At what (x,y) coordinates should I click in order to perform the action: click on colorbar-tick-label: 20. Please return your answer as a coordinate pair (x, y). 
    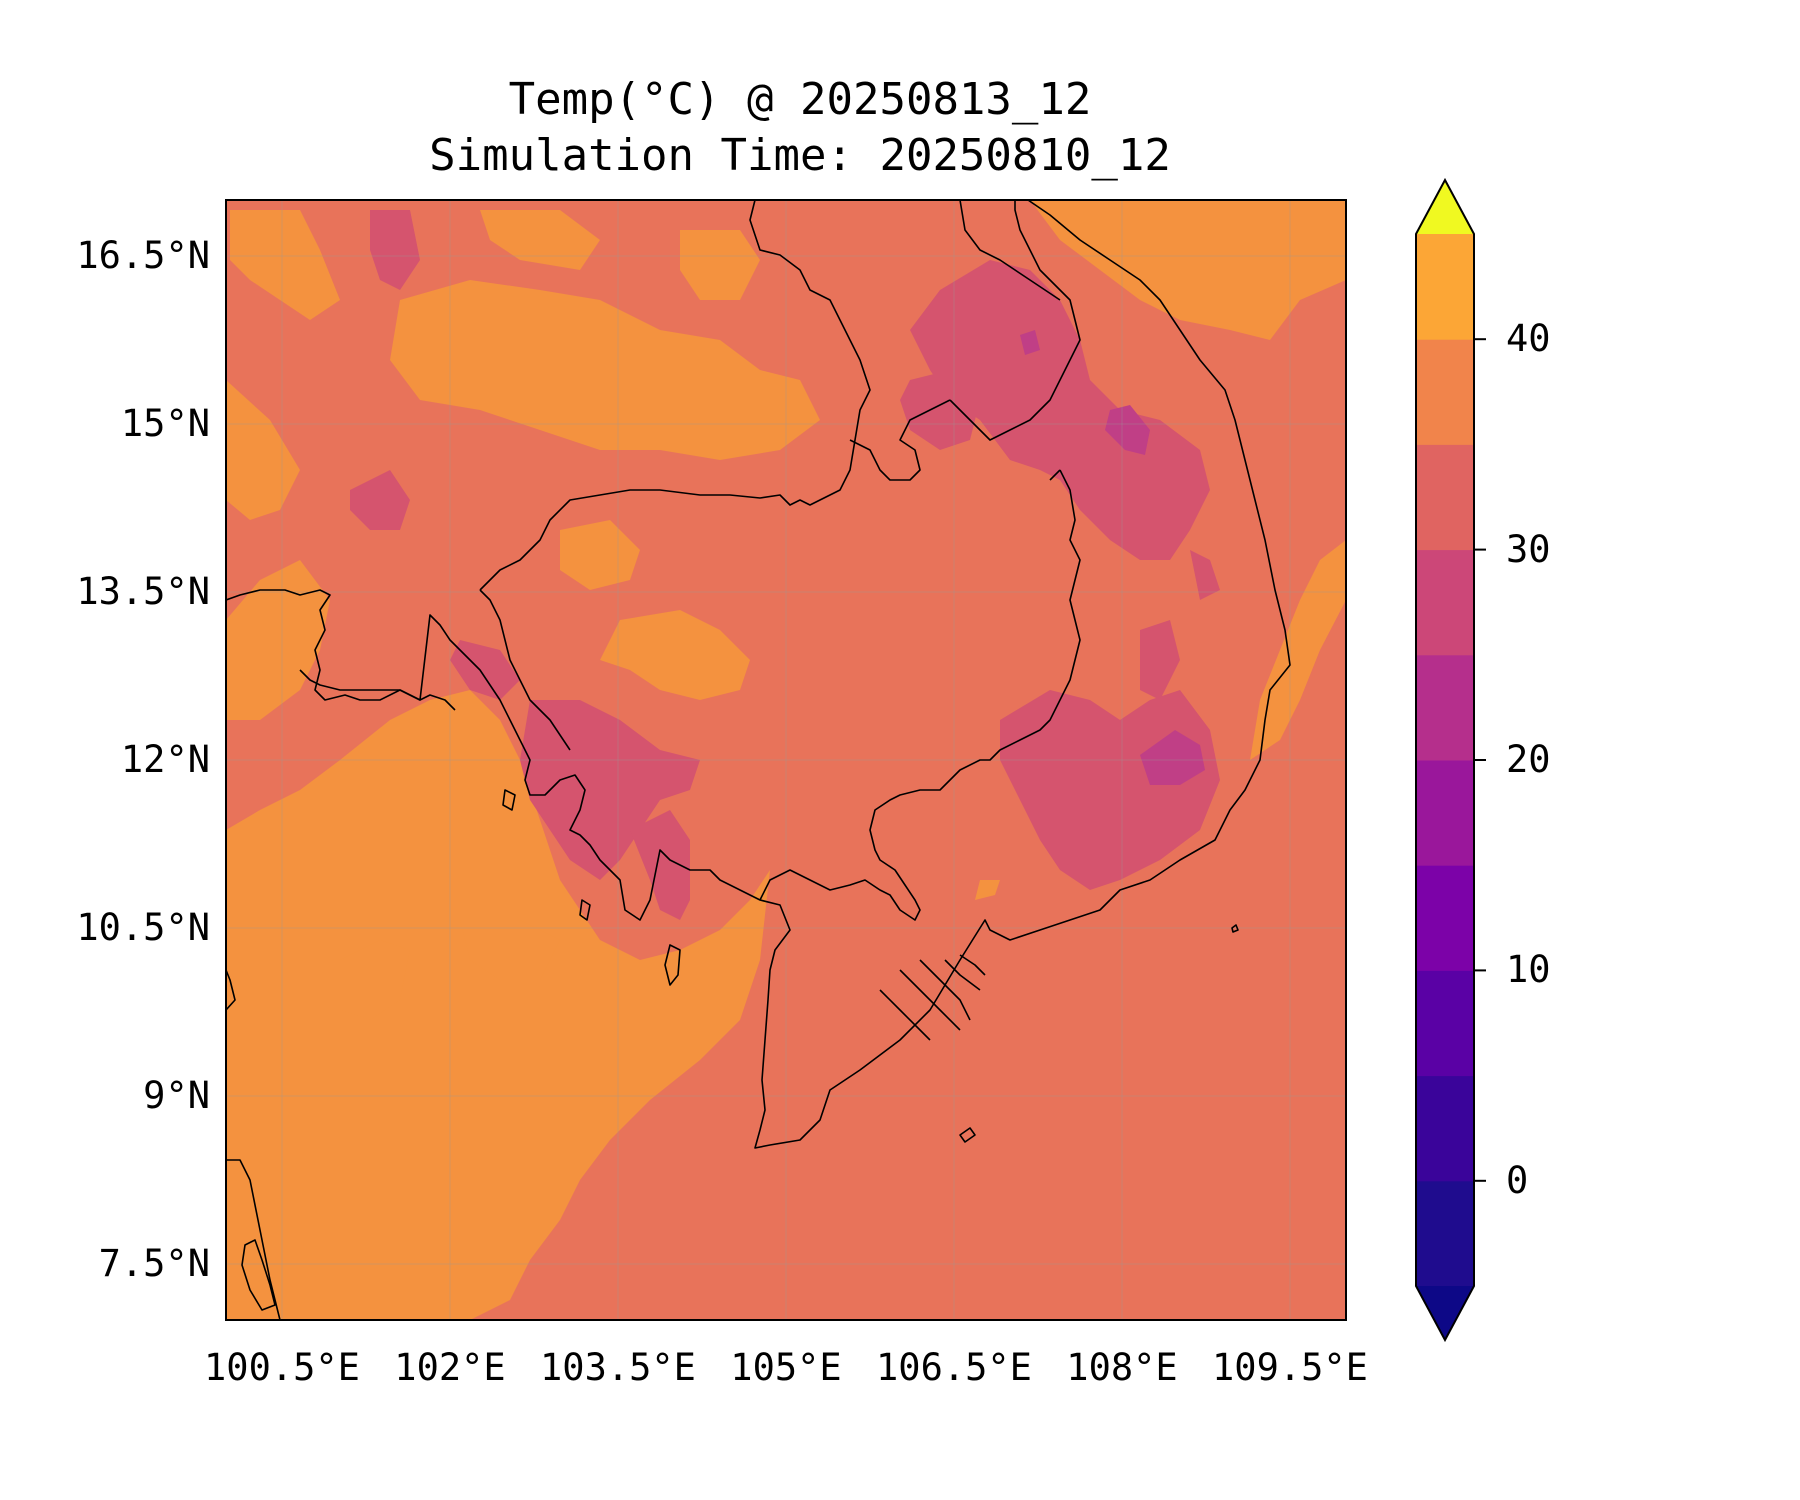
    Looking at the image, I should click on (1528, 759).